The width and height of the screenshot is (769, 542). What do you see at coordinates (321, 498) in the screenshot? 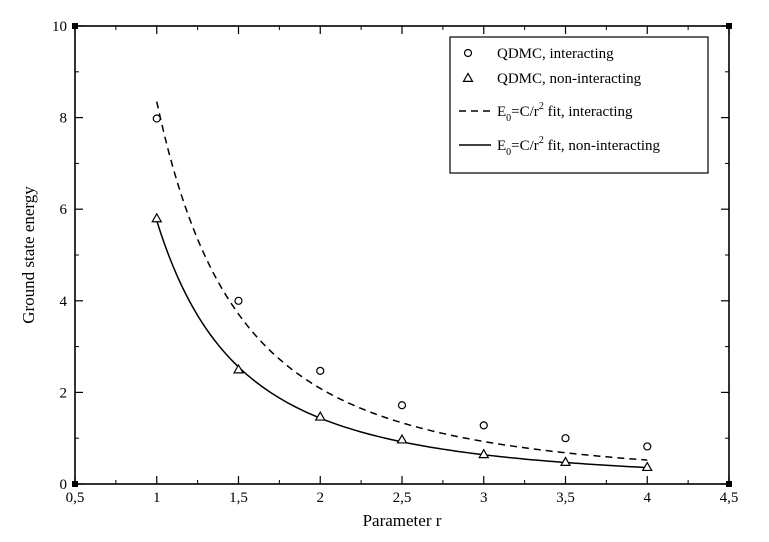
I see `x-tick-label: 2` at bounding box center [321, 498].